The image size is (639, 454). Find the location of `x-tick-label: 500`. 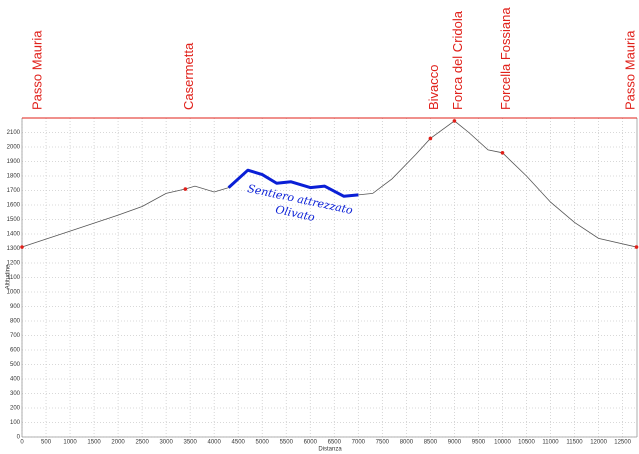

x-tick-label: 500 is located at coordinates (46, 443).